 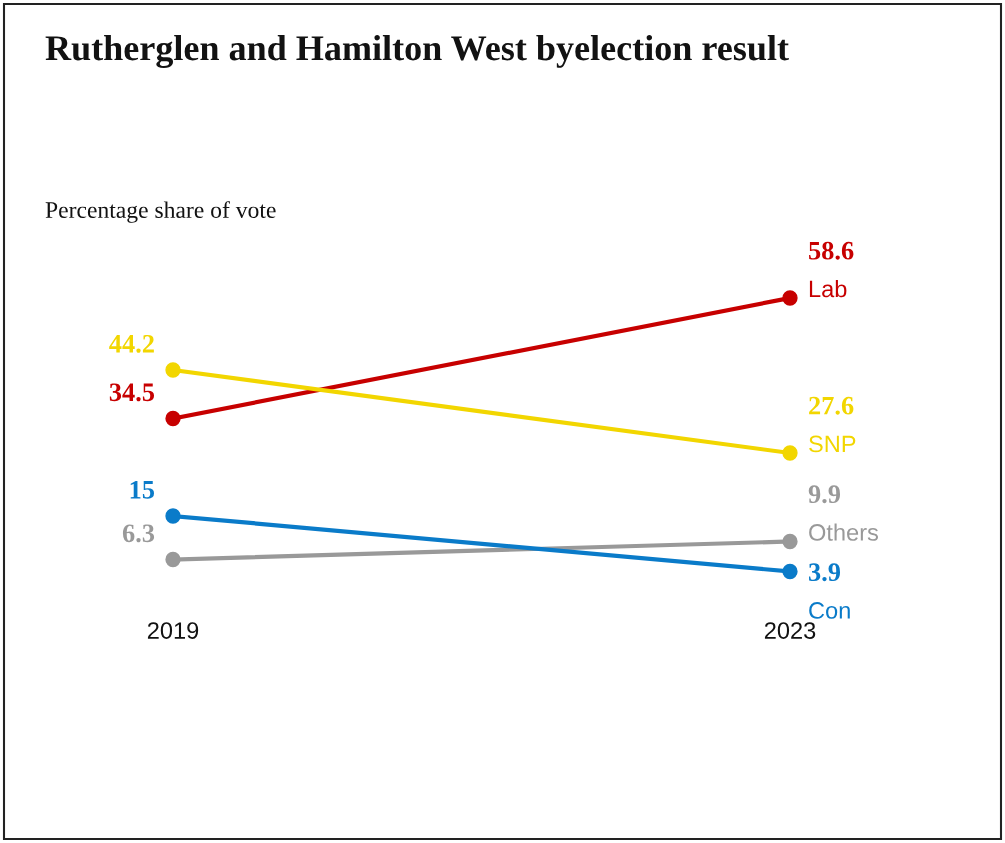 What do you see at coordinates (831, 250) in the screenshot?
I see `data-label: 58.6` at bounding box center [831, 250].